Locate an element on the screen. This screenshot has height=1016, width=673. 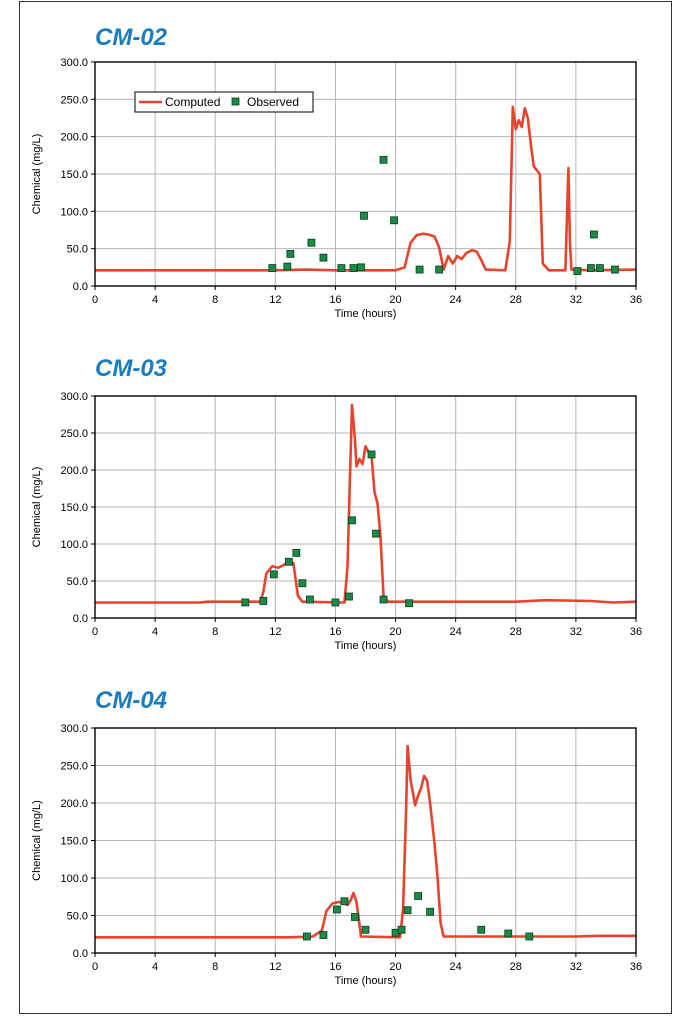
legend: Computed Observed is located at coordinates (224, 102).